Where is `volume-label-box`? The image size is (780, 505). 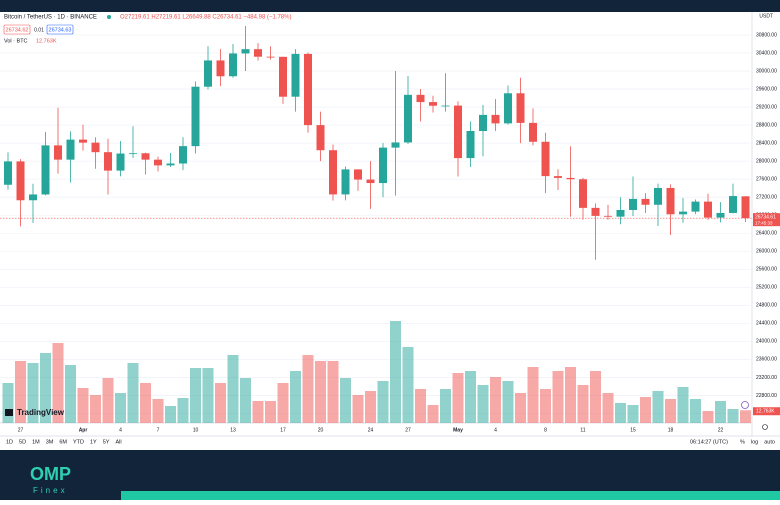
volume-label-box is located at coordinates (766, 411).